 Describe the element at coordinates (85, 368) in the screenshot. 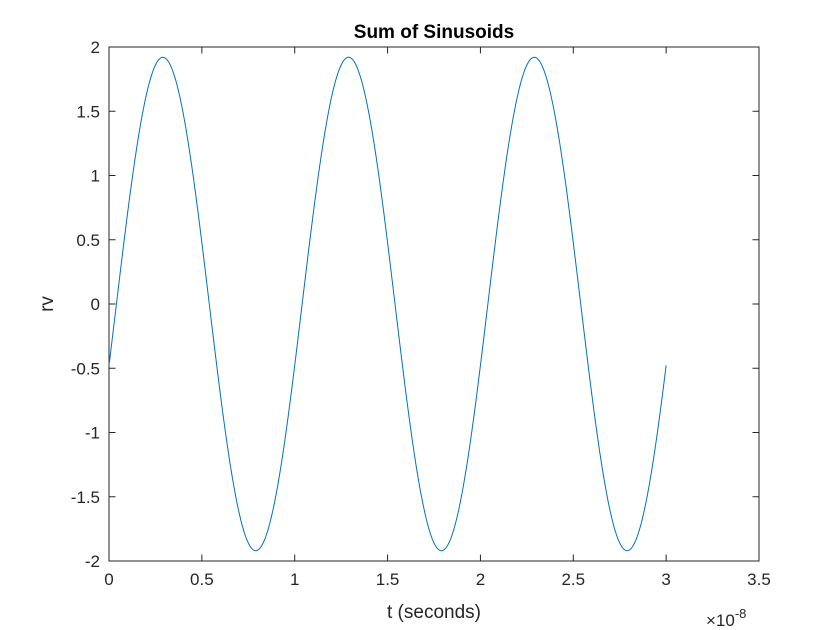

I see `y-tick-label: -0.5` at that location.